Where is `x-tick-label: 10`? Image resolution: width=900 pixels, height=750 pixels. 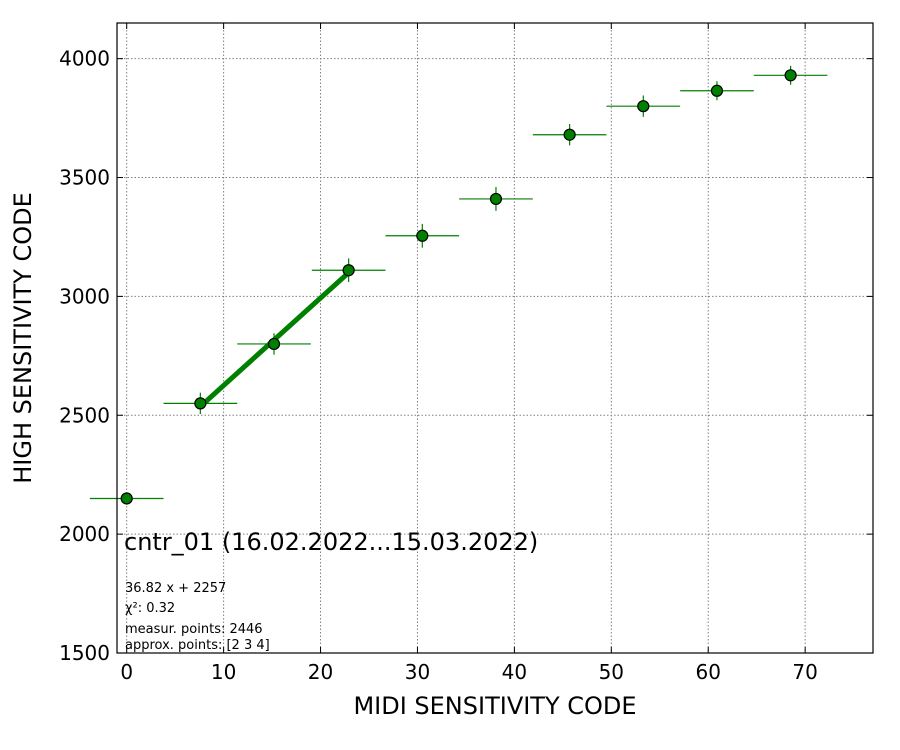
x-tick-label: 10 is located at coordinates (223, 672).